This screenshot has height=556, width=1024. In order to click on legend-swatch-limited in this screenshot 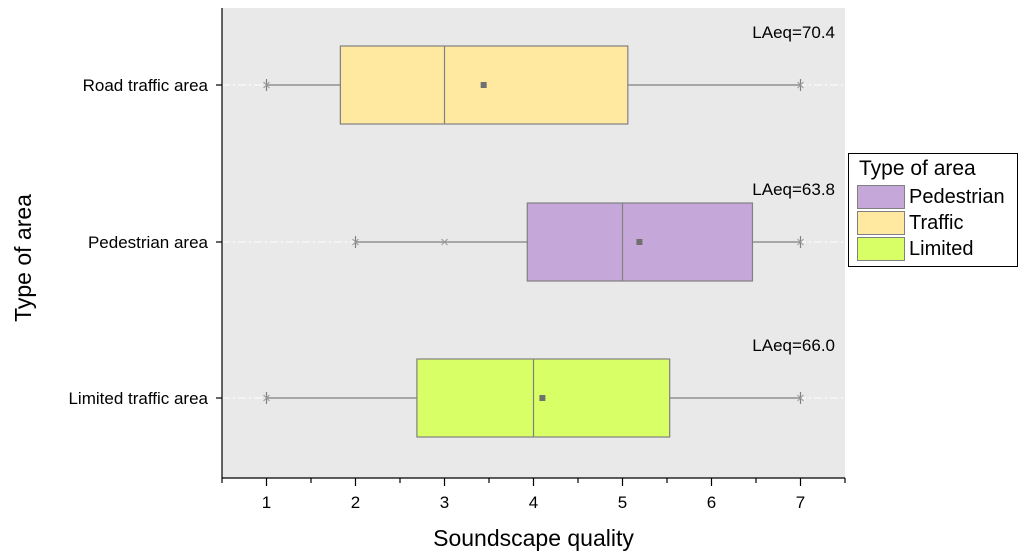, I will do `click(881, 249)`.